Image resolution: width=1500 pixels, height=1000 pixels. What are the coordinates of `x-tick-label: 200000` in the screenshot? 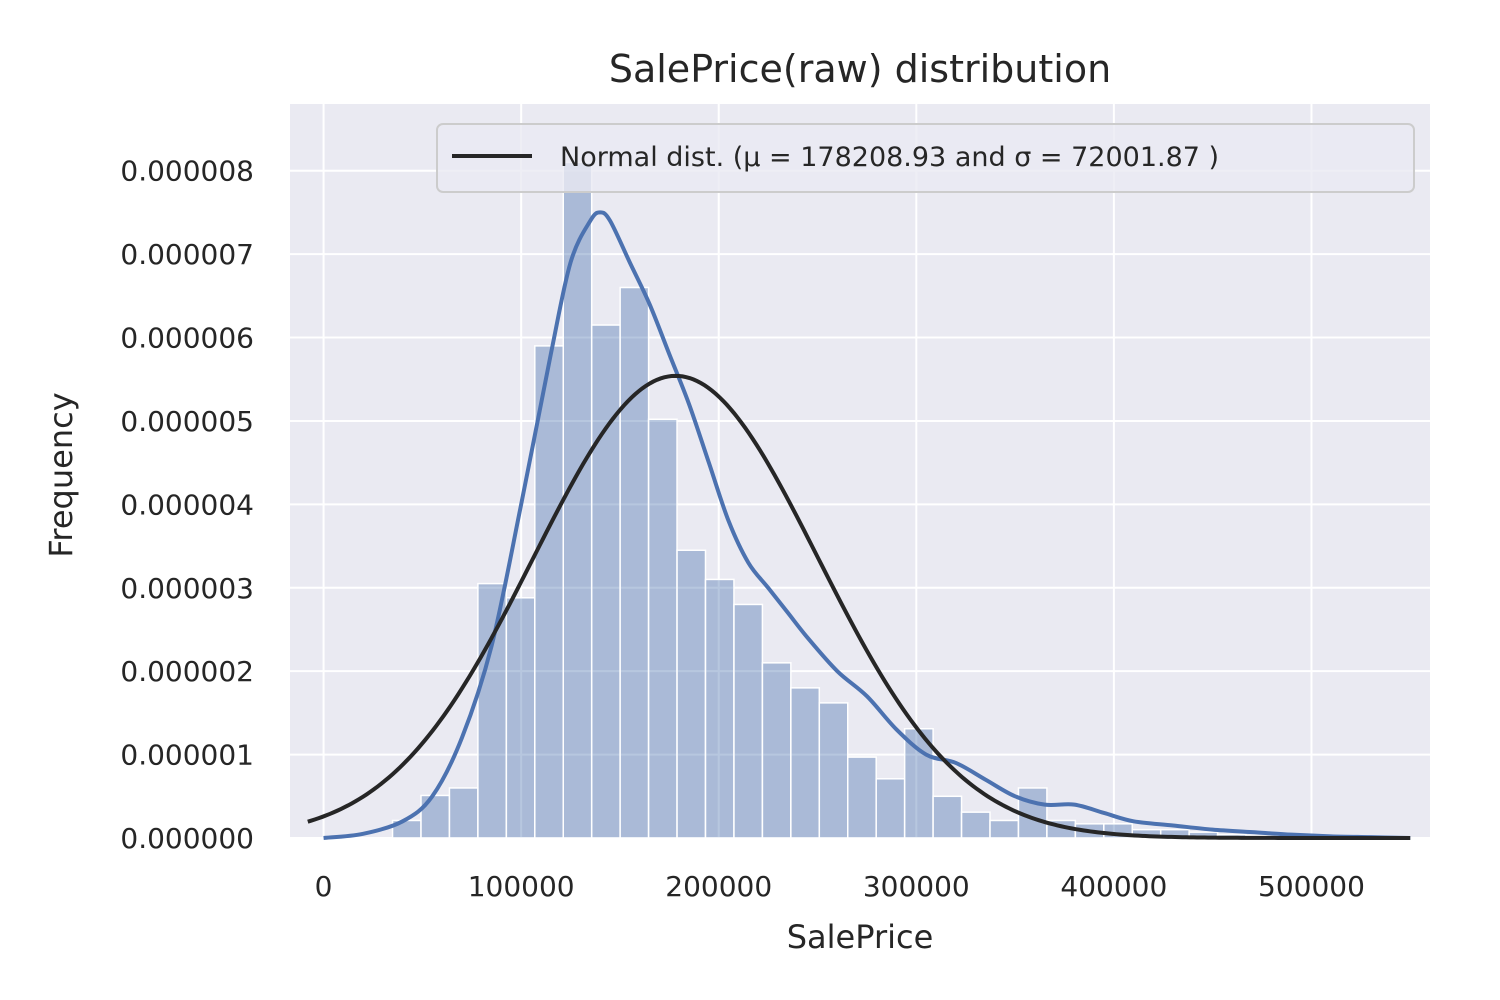 It's located at (718, 886).